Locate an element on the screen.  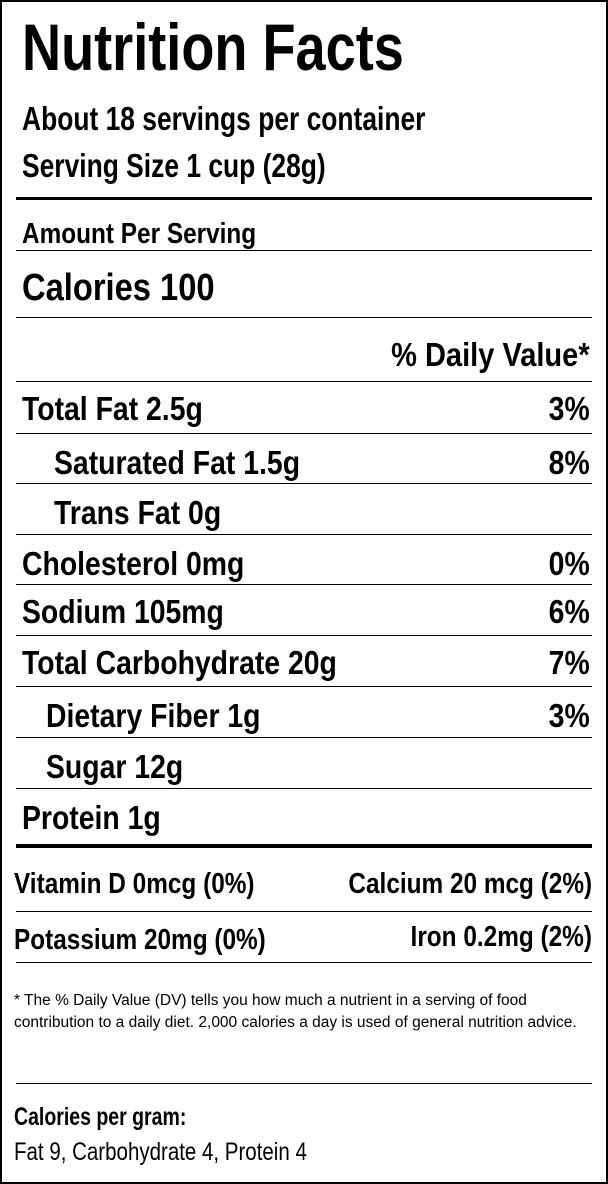
nutrient-label-total-fat: Total Fat 2.5g is located at coordinates (112, 408).